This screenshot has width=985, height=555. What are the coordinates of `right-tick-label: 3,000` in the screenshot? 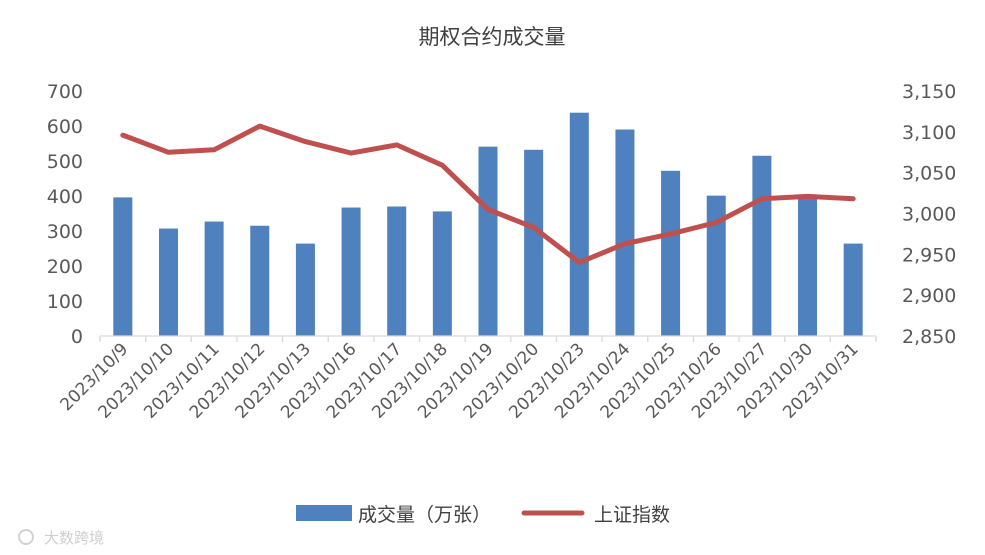 It's located at (929, 215).